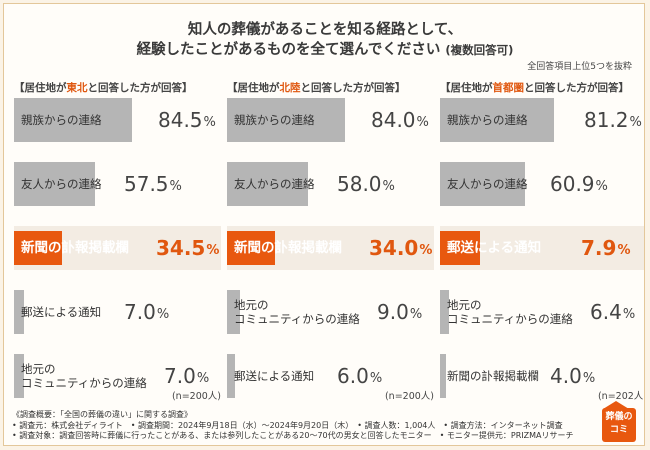 The width and height of the screenshot is (650, 450). Describe the element at coordinates (572, 376) in the screenshot. I see `bar-value: 4.0%` at that location.